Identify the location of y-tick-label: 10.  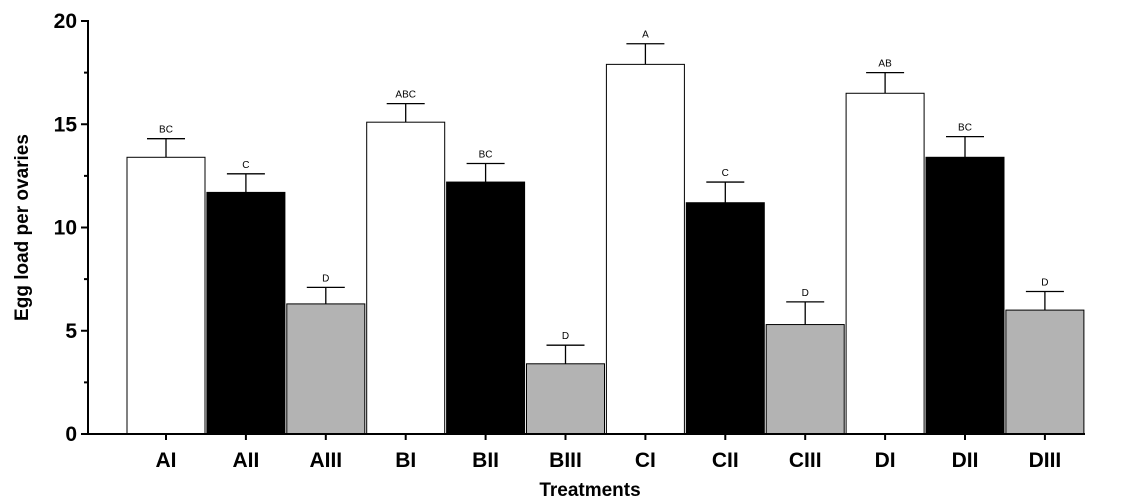
(65, 228).